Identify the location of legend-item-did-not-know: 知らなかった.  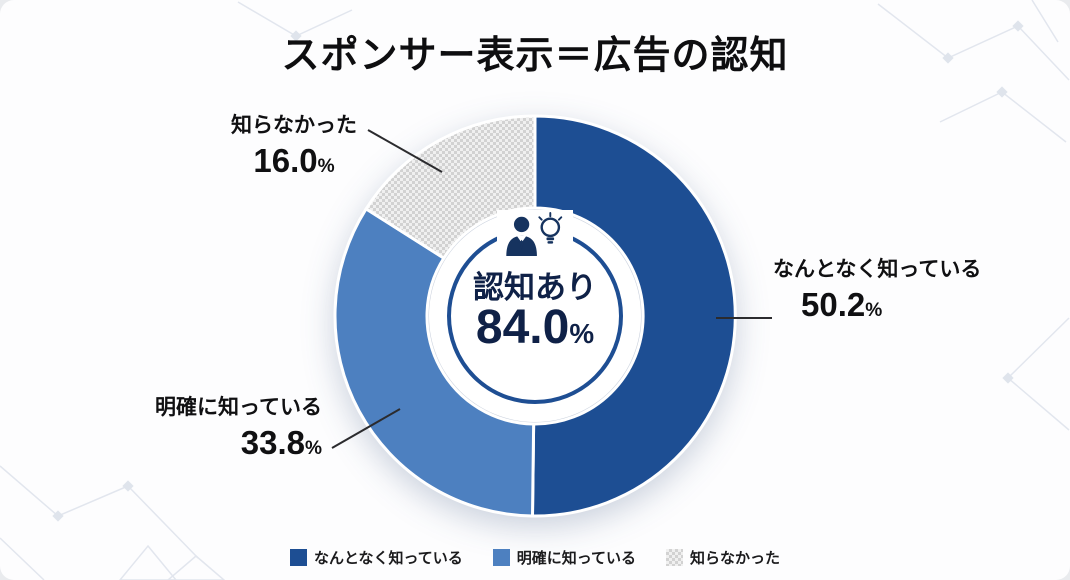
(723, 557).